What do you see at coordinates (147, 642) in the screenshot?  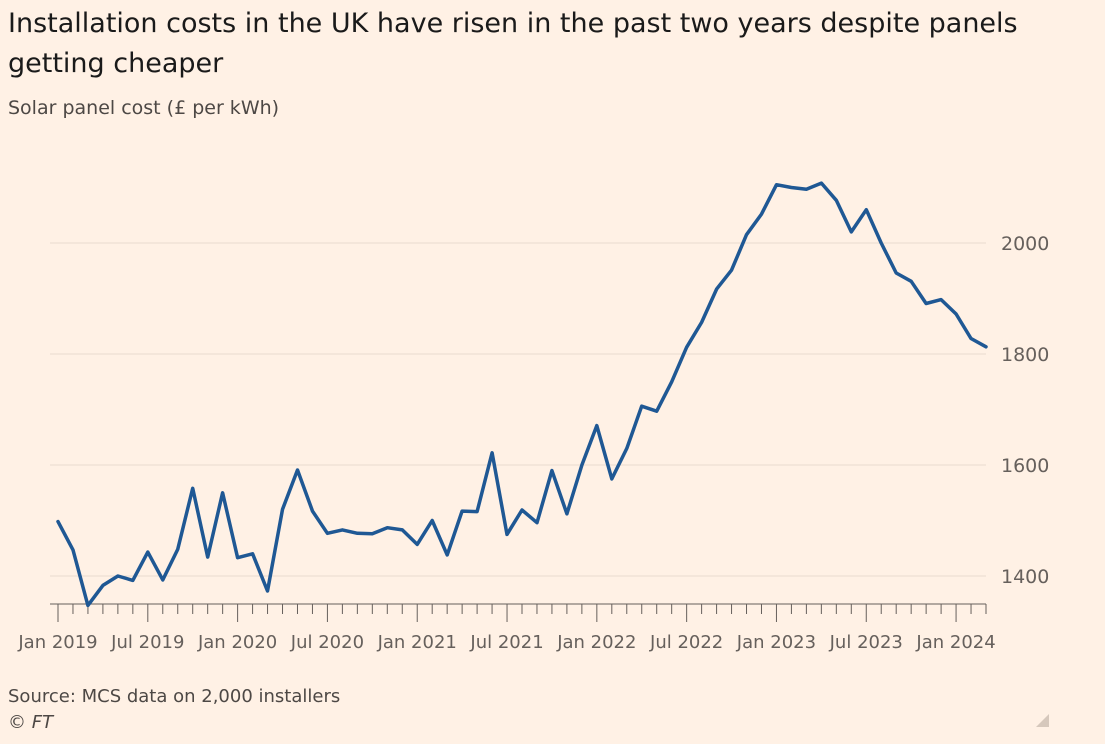 I see `x-tick-label: Jul 2019` at bounding box center [147, 642].